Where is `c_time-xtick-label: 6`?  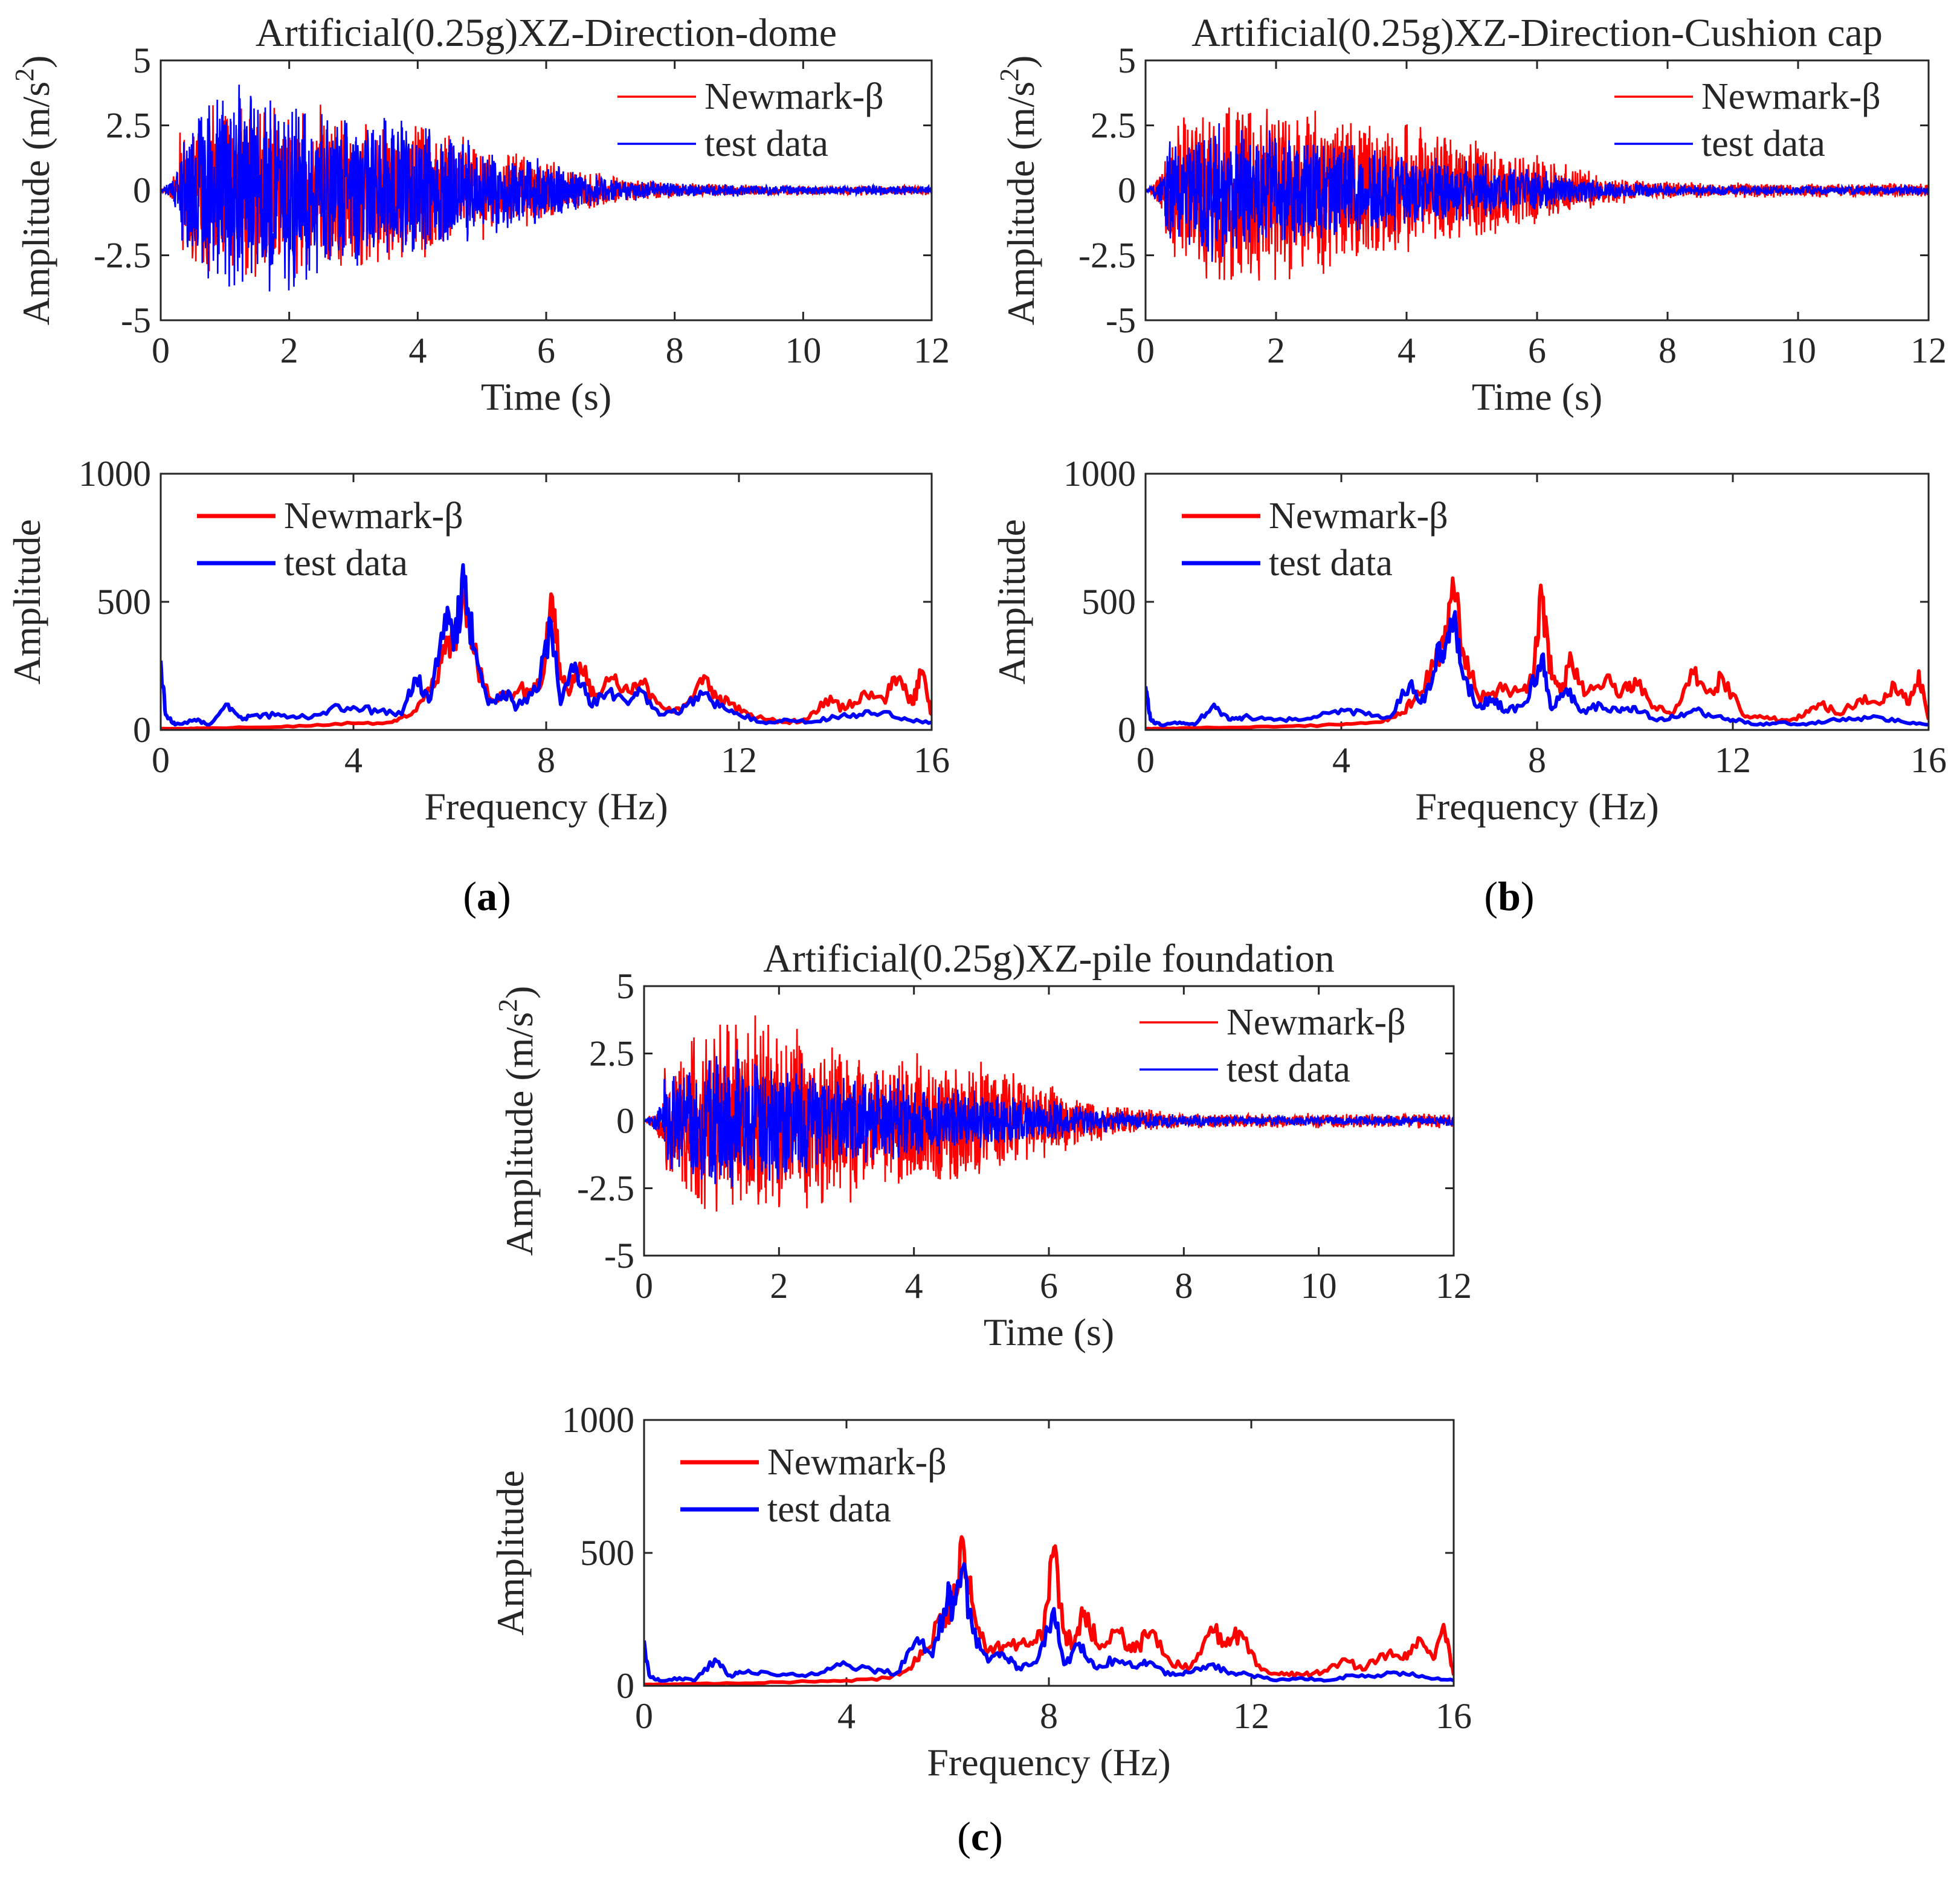 c_time-xtick-label: 6 is located at coordinates (1049, 1286).